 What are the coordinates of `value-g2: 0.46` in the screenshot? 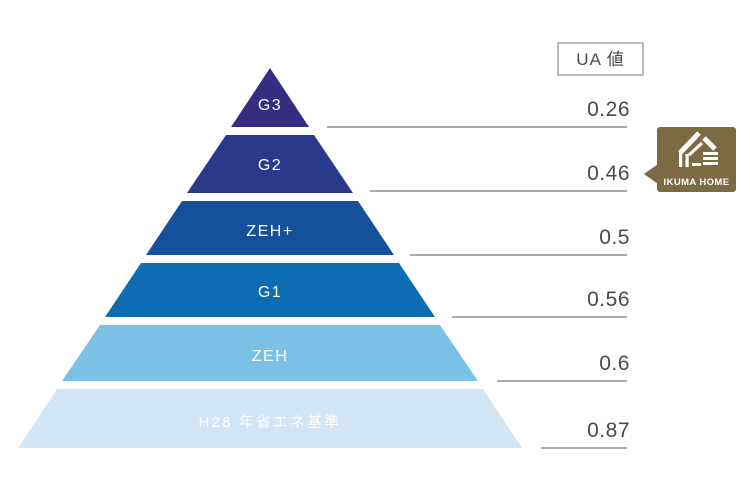 It's located at (608, 173).